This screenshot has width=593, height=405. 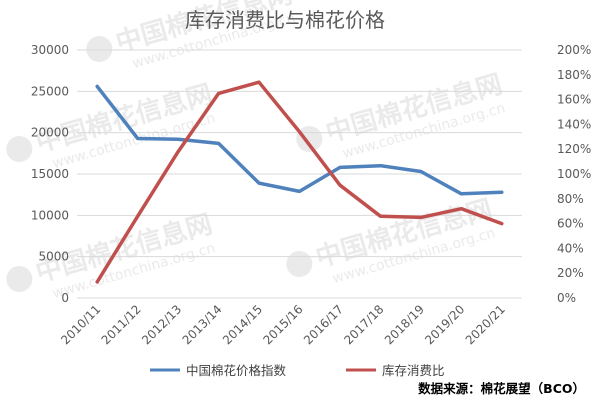 I want to click on right-tick-label: 140%, so click(x=574, y=124).